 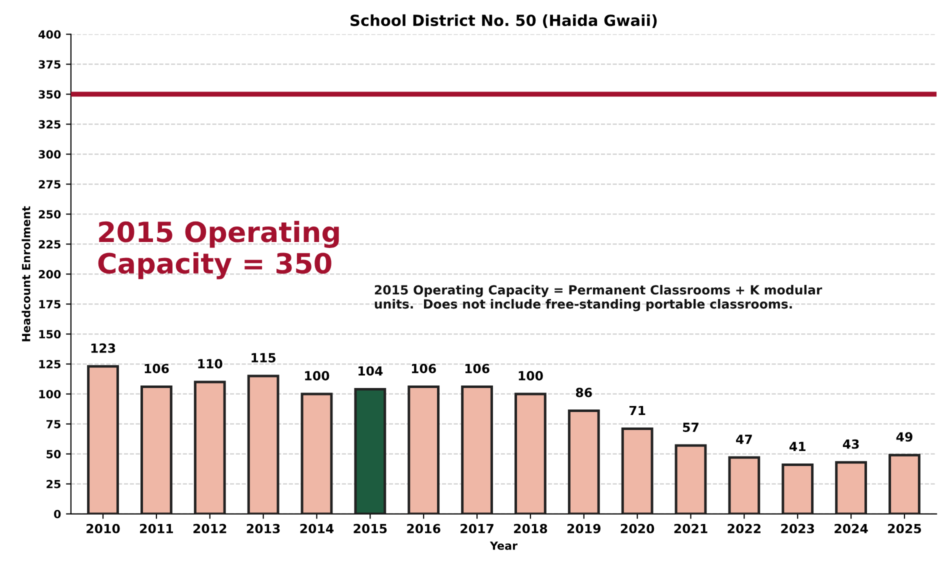 What do you see at coordinates (690, 427) in the screenshot?
I see `data-label: 57` at bounding box center [690, 427].